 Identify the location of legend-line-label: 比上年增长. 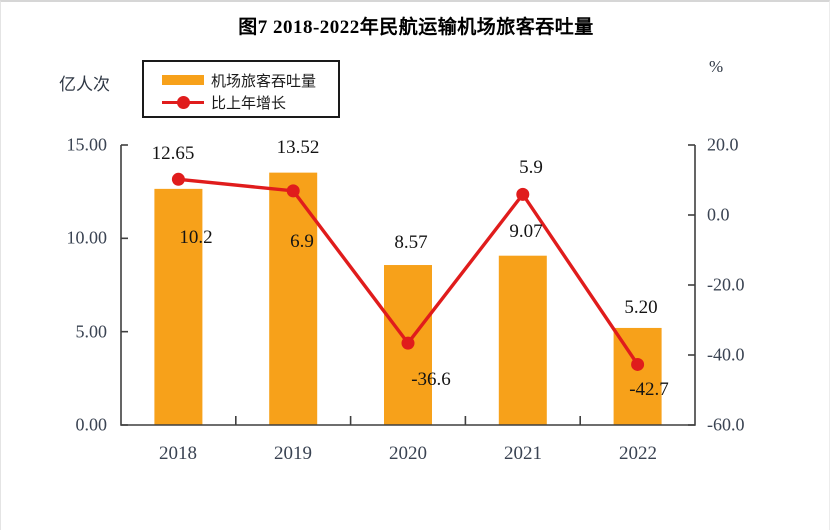
(249, 103).